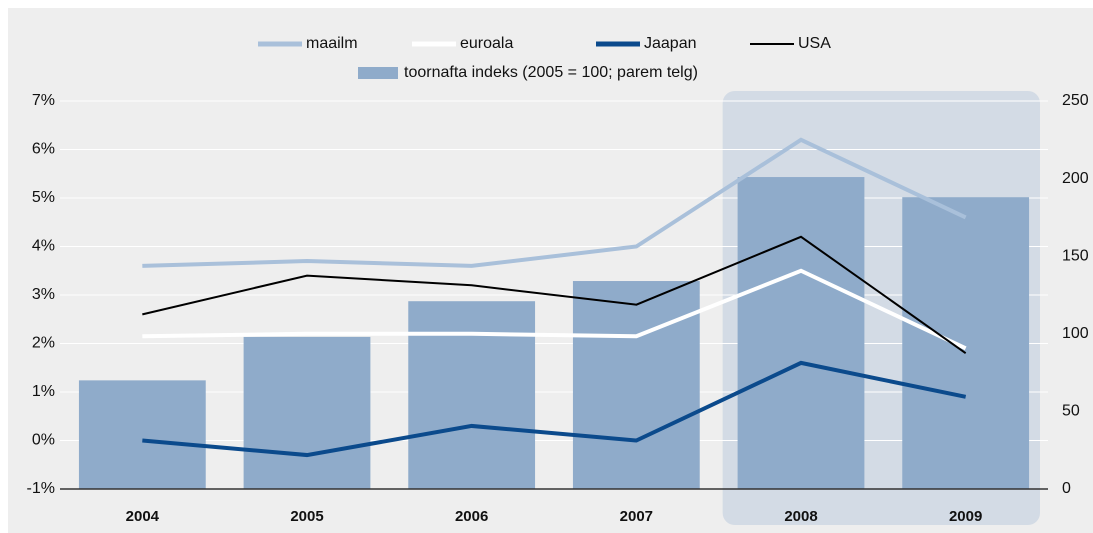  What do you see at coordinates (43, 246) in the screenshot?
I see `y-tick-label: 4%` at bounding box center [43, 246].